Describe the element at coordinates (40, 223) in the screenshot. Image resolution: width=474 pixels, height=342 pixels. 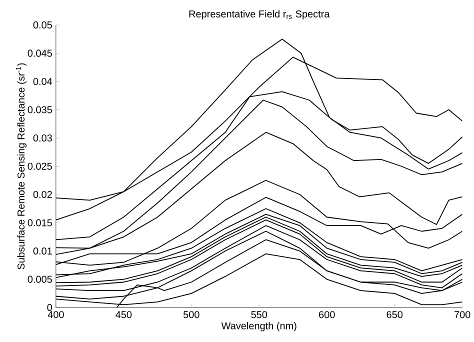
I see `y-tick-label: 0.015` at that location.